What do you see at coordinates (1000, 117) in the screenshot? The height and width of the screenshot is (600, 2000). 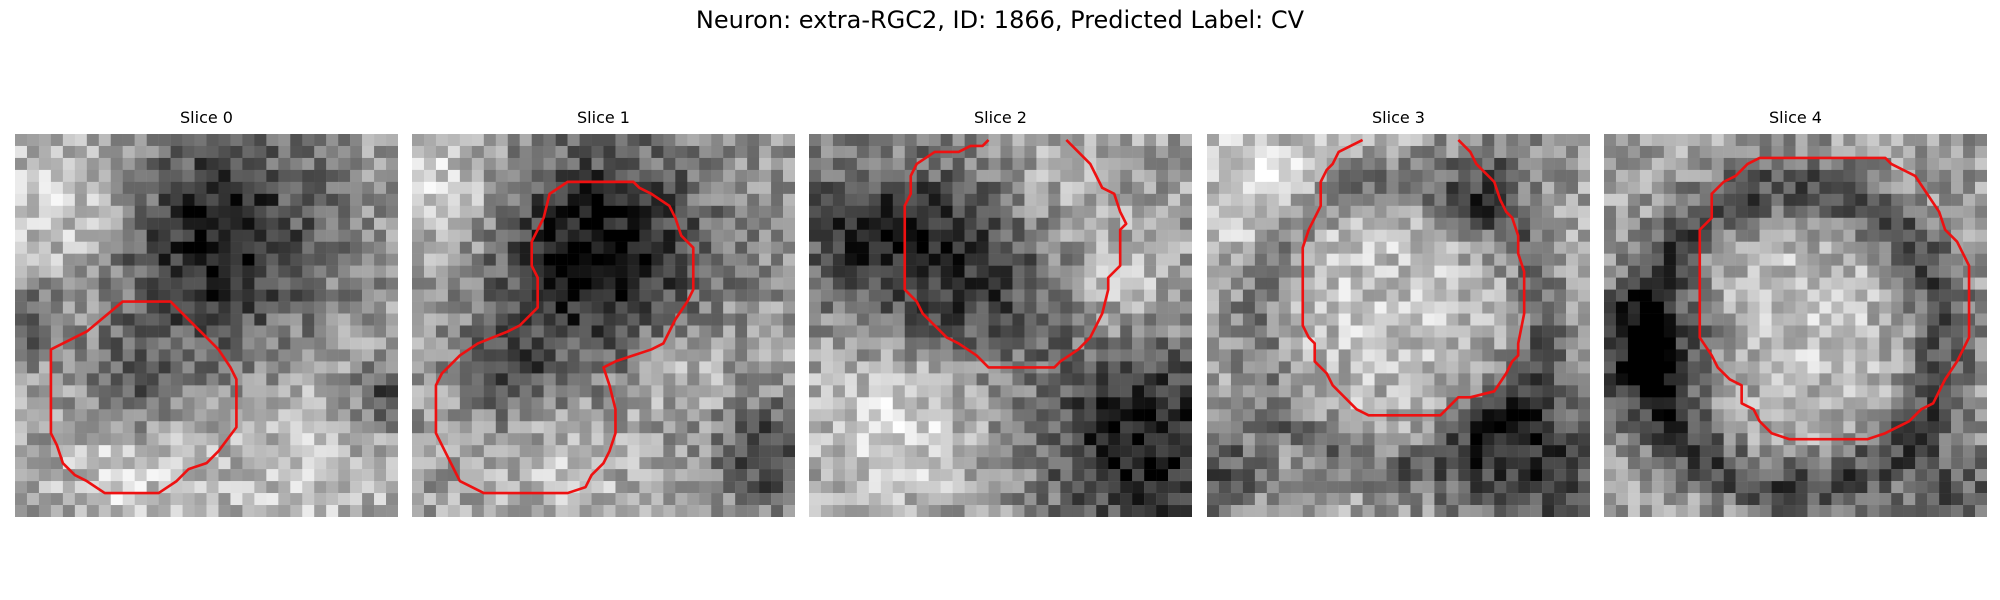 I see `slice-title-2: Slice 2` at bounding box center [1000, 117].